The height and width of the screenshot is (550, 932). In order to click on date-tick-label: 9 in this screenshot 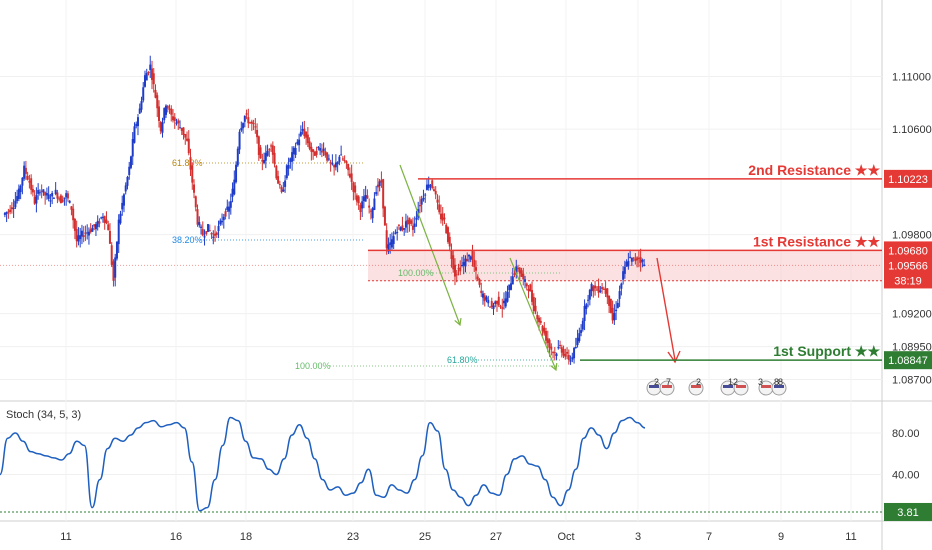, I will do `click(781, 537)`.